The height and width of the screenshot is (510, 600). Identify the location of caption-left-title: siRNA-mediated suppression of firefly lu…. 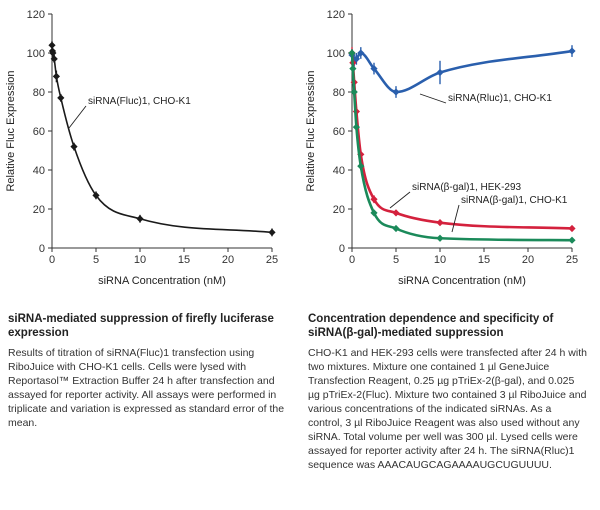
(141, 326).